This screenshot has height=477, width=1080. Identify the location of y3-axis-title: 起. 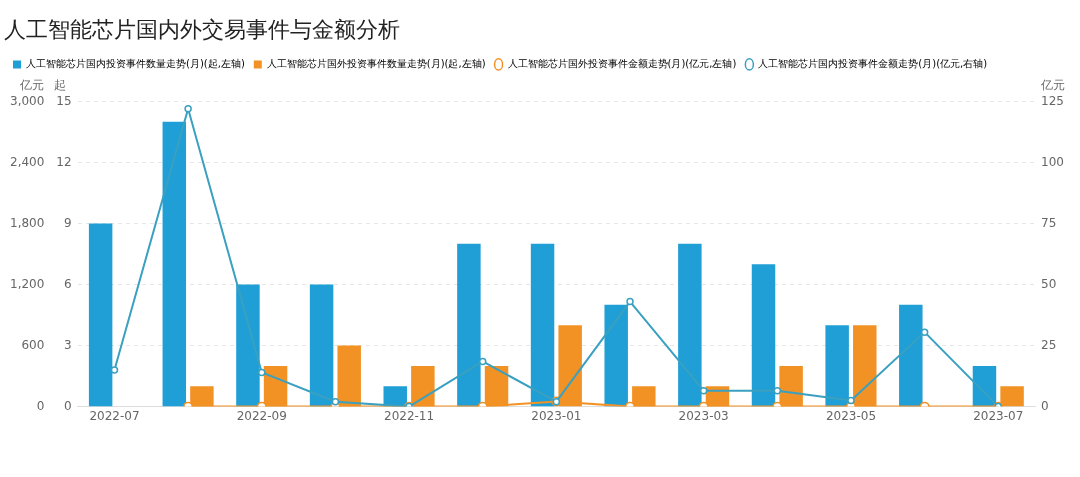
(59, 84).